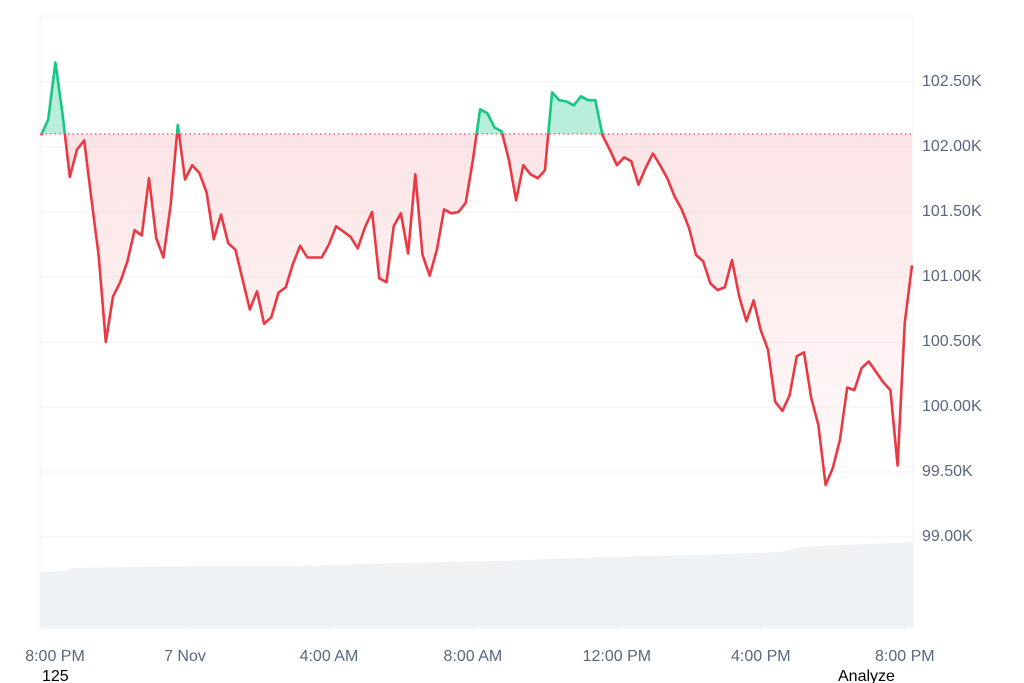 This screenshot has width=1024, height=683. Describe the element at coordinates (952, 211) in the screenshot. I see `y-tick-label: 101.50K` at that location.